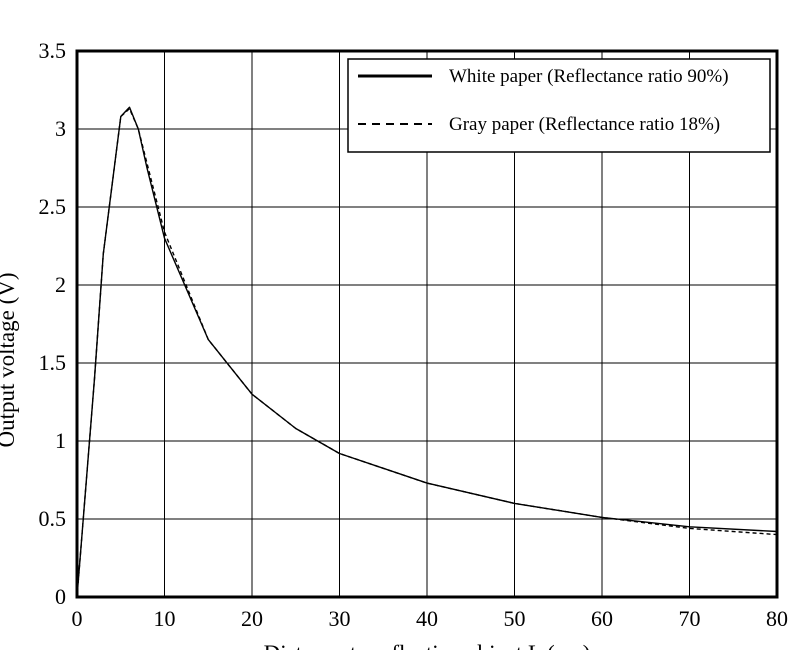  Describe the element at coordinates (427, 645) in the screenshot. I see `x-axis-title: Distance to reflective object L (cm)` at that location.